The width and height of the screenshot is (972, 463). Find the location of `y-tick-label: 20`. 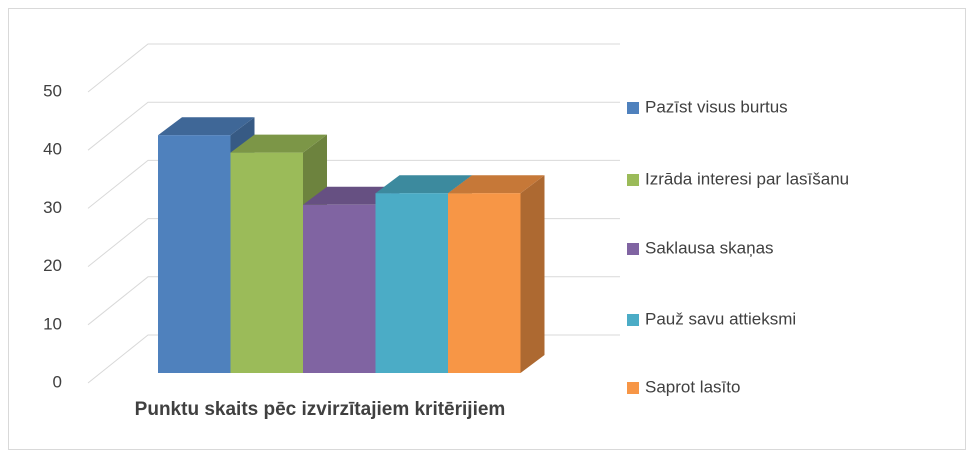

y-tick-label: 20 is located at coordinates (52, 265).